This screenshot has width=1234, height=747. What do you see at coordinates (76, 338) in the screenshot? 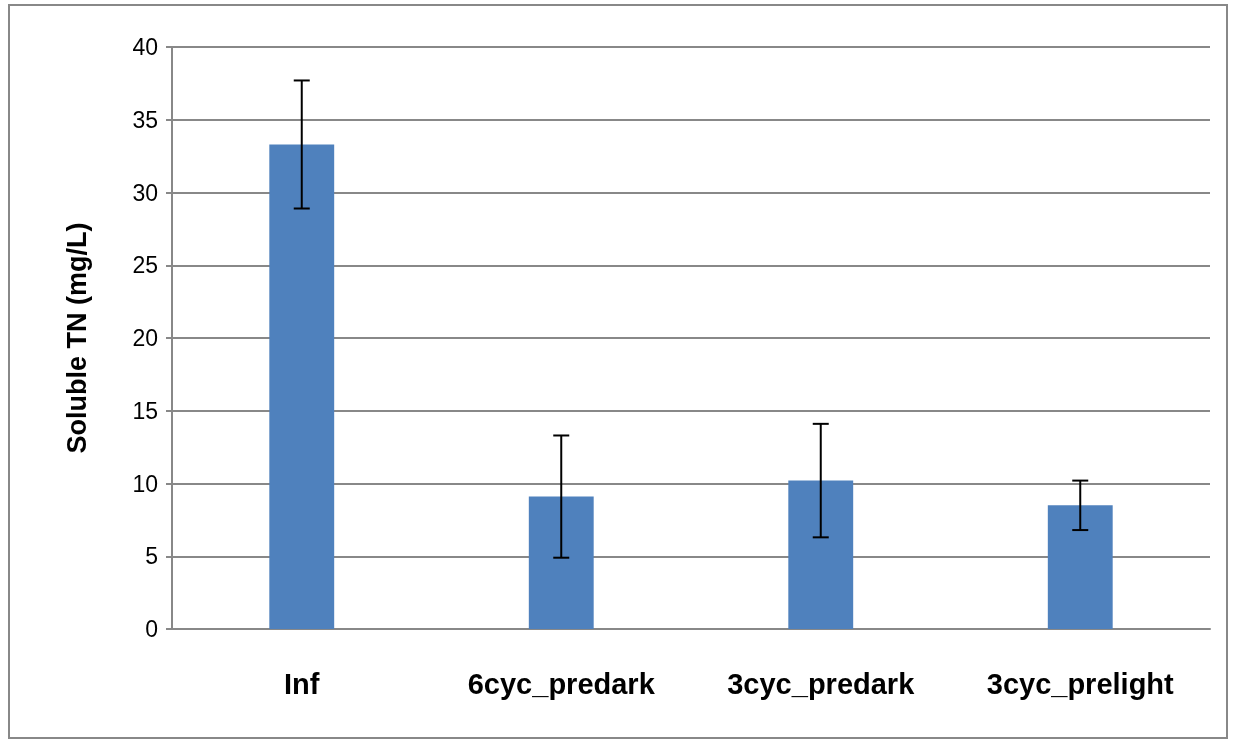
I see `y-axis-title: Soluble TN (mg/L)` at bounding box center [76, 338].